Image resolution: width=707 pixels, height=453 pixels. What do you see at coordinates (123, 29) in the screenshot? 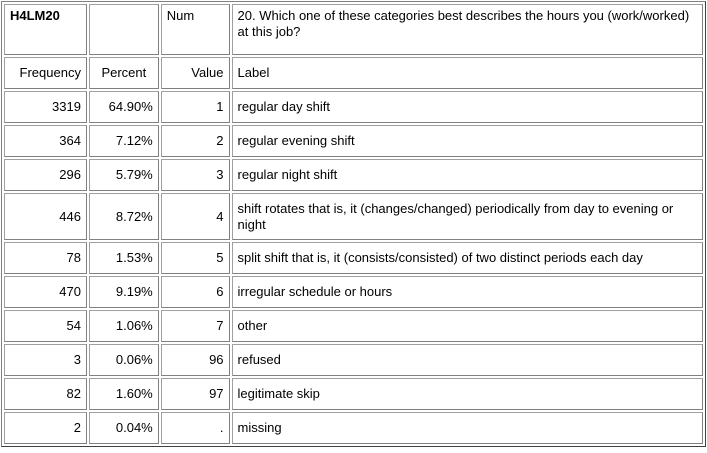
I see `header-blank-cell` at bounding box center [123, 29].